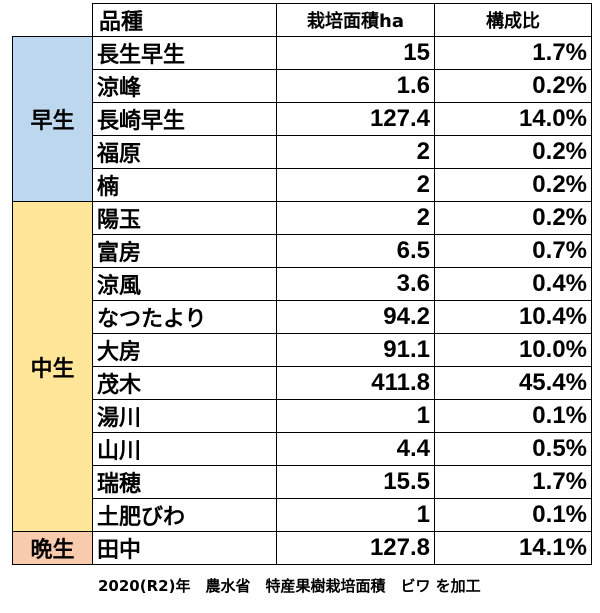  What do you see at coordinates (184, 119) in the screenshot?
I see `variety-cell: 長崎早生` at bounding box center [184, 119].